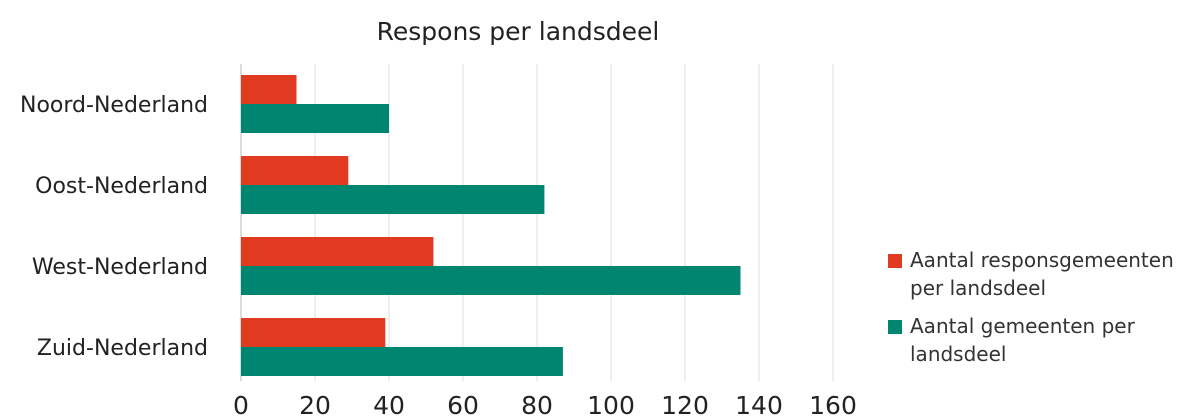  I want to click on x-tick-label-100: 100, so click(611, 404).